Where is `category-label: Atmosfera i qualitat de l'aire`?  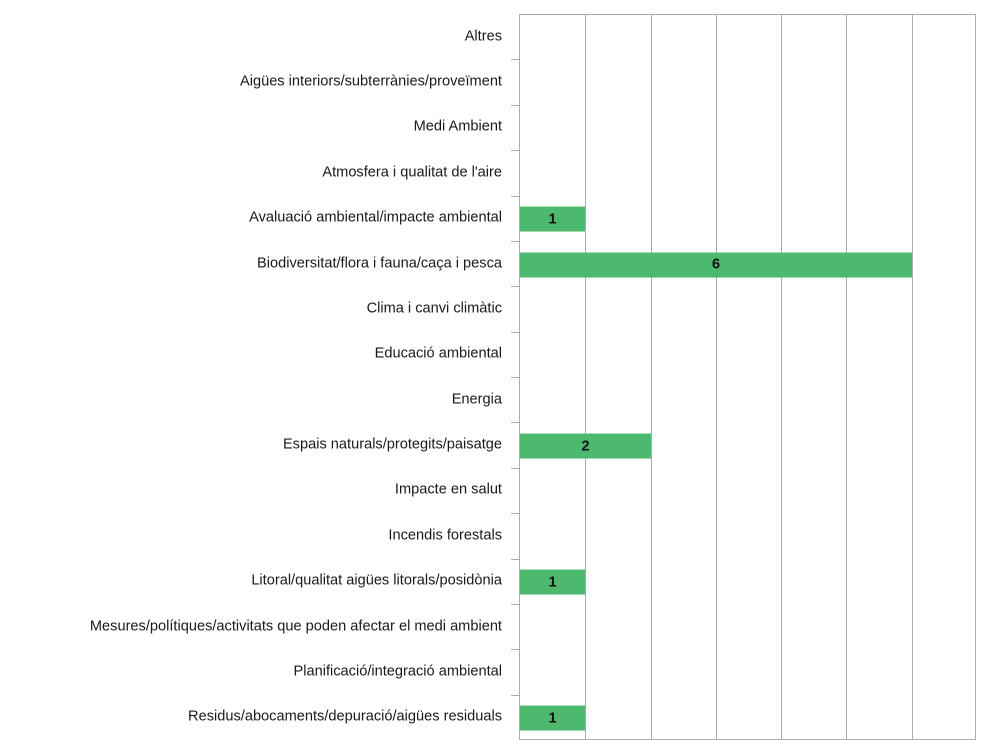 category-label: Atmosfera i qualitat de l'aire is located at coordinates (412, 172).